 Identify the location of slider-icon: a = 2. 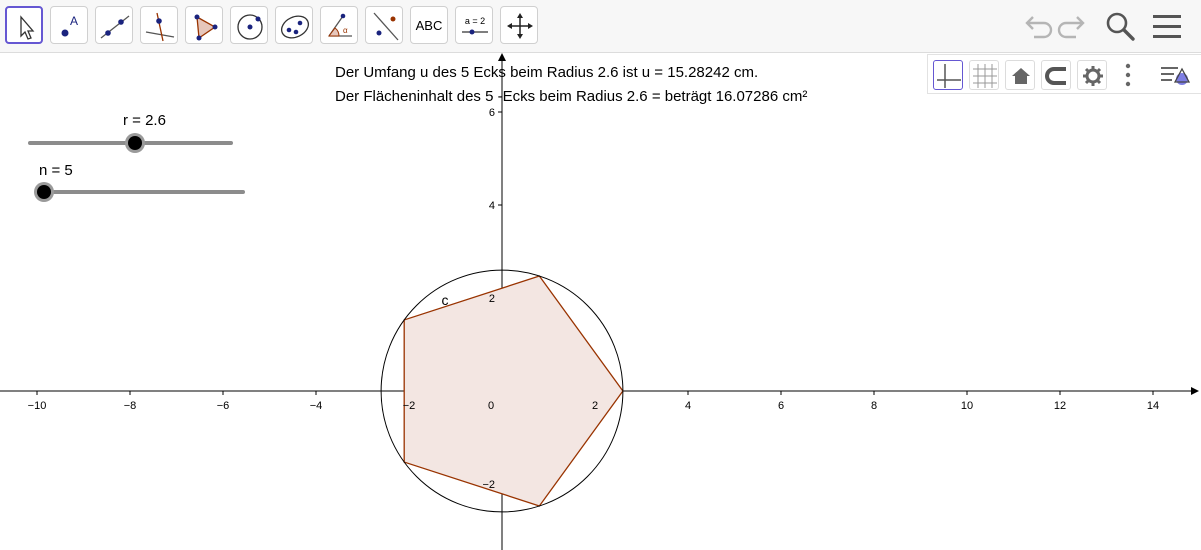
(475, 25).